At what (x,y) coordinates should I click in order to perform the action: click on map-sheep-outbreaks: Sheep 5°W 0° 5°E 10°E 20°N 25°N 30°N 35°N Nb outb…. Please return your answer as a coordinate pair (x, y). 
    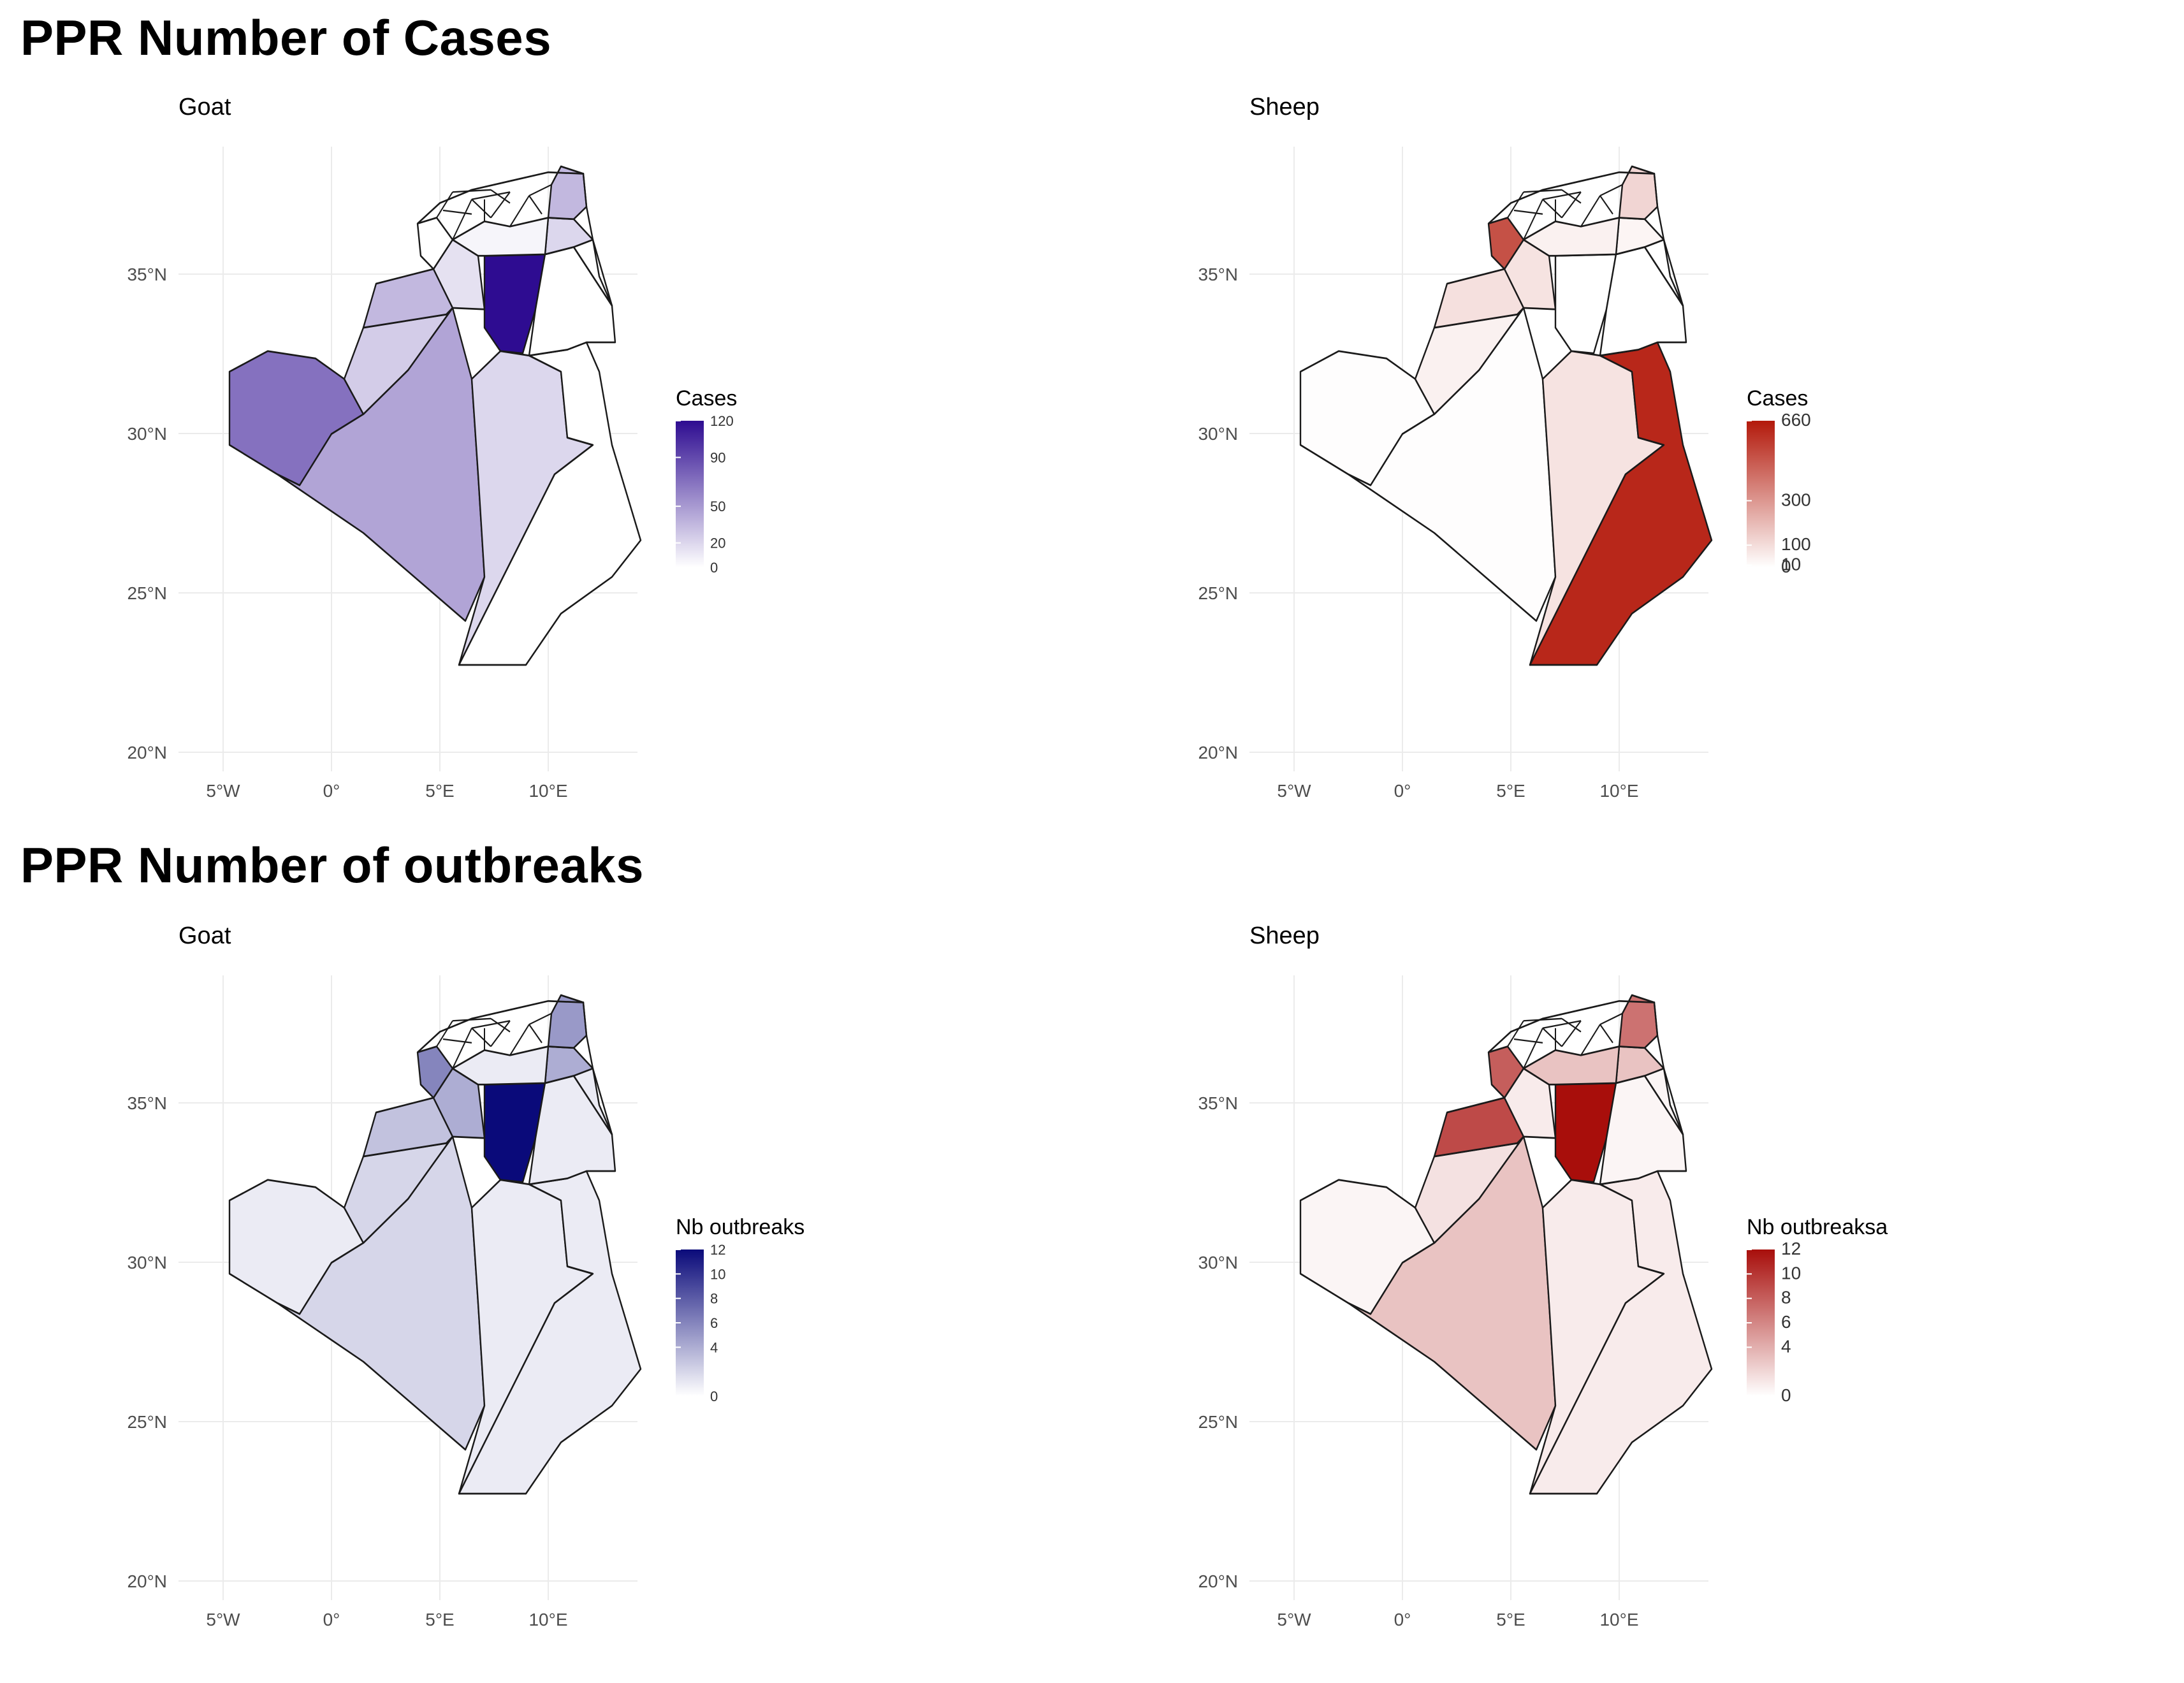
    Looking at the image, I should click on (1543, 1275).